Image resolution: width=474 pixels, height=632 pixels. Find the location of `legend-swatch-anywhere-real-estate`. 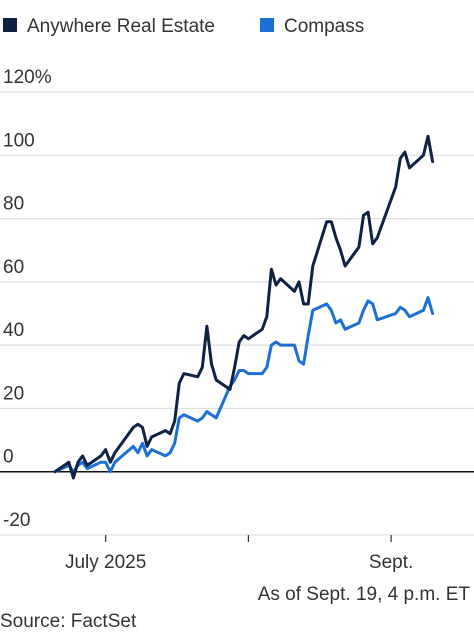

legend-swatch-anywhere-real-estate is located at coordinates (10, 25).